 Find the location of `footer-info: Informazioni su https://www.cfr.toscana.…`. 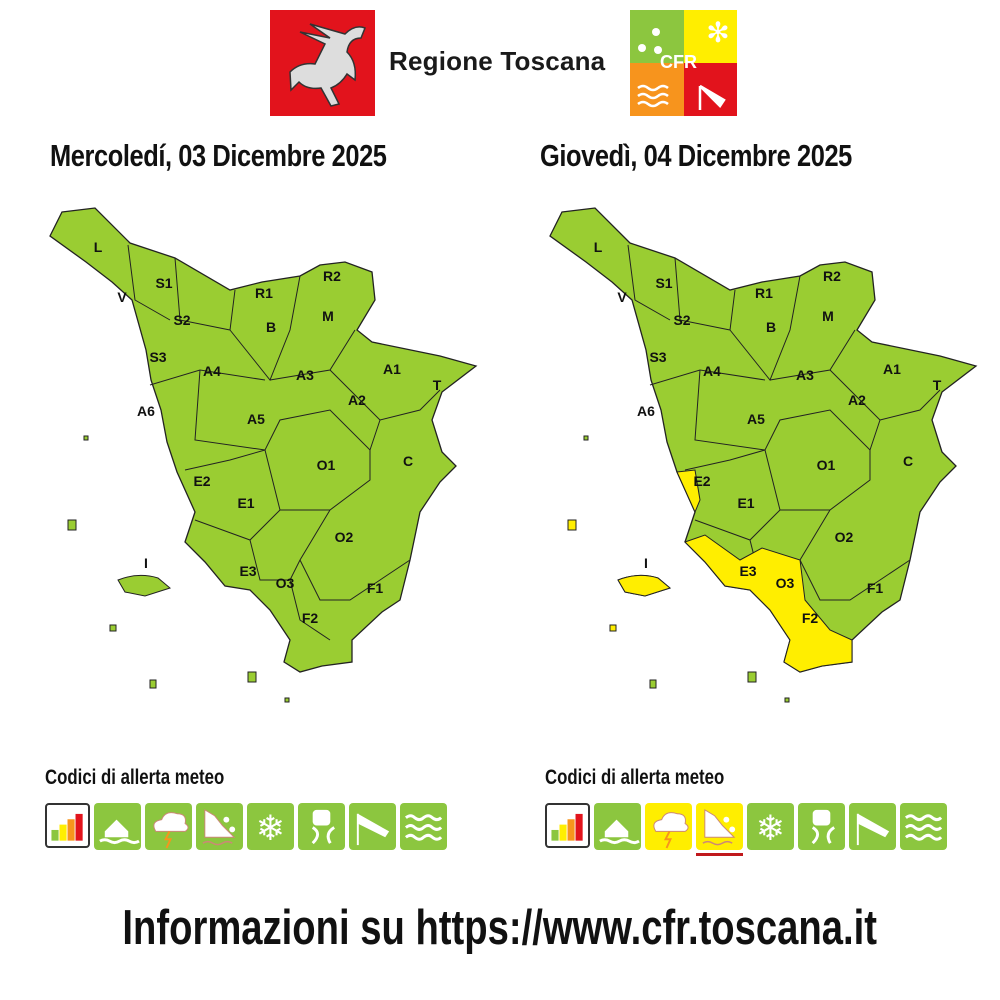

footer-info: Informazioni su https://www.cfr.toscana.… is located at coordinates (500, 928).